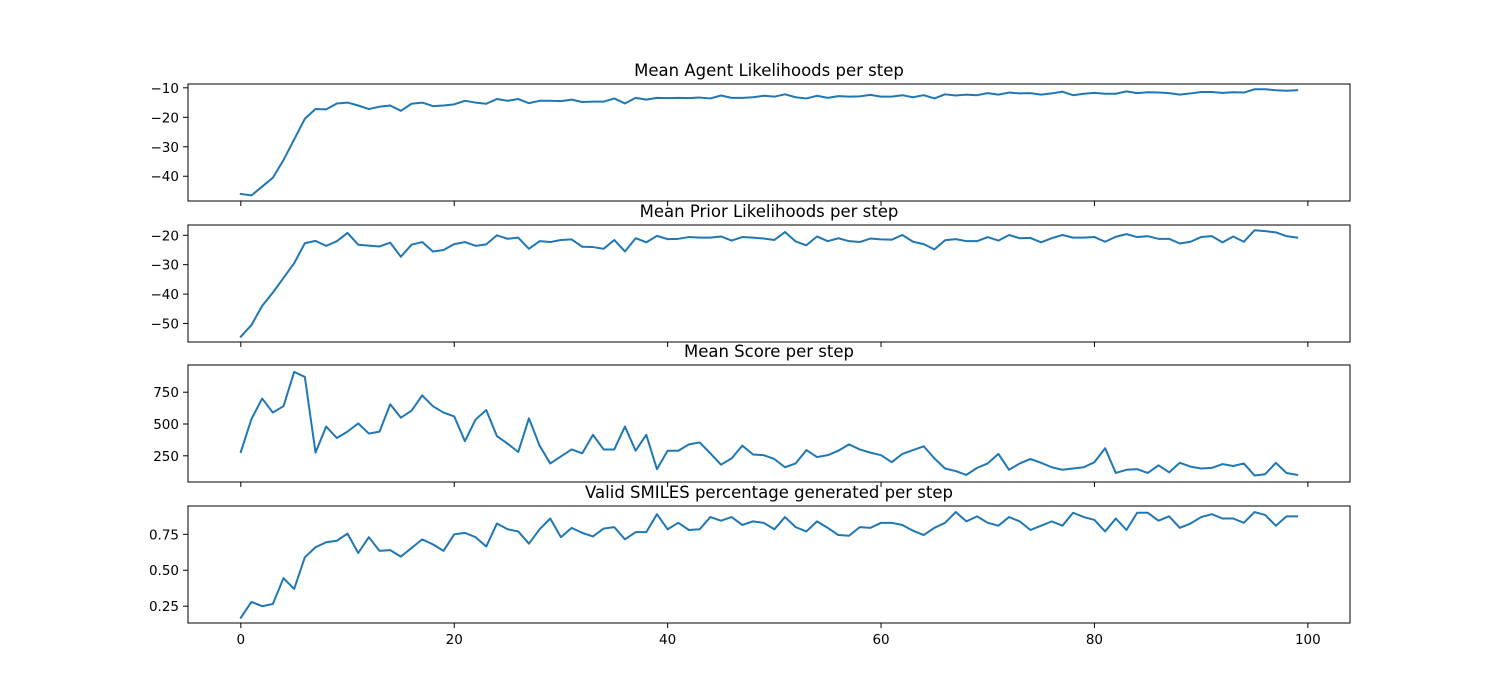  What do you see at coordinates (164, 607) in the screenshot?
I see `y-tick-label: 0.25` at bounding box center [164, 607].